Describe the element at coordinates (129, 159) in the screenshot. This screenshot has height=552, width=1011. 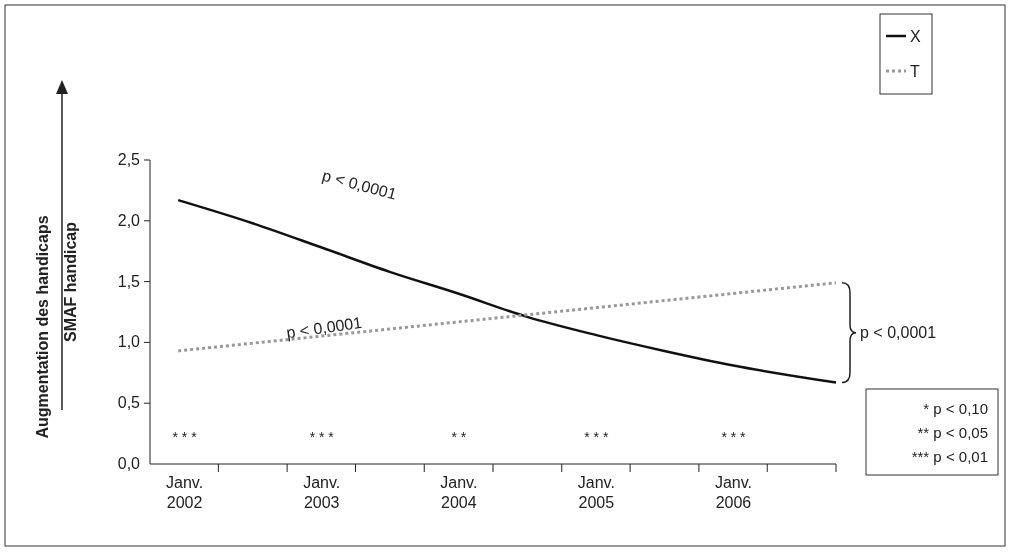
I see `y-tick-label: 2,5` at that location.